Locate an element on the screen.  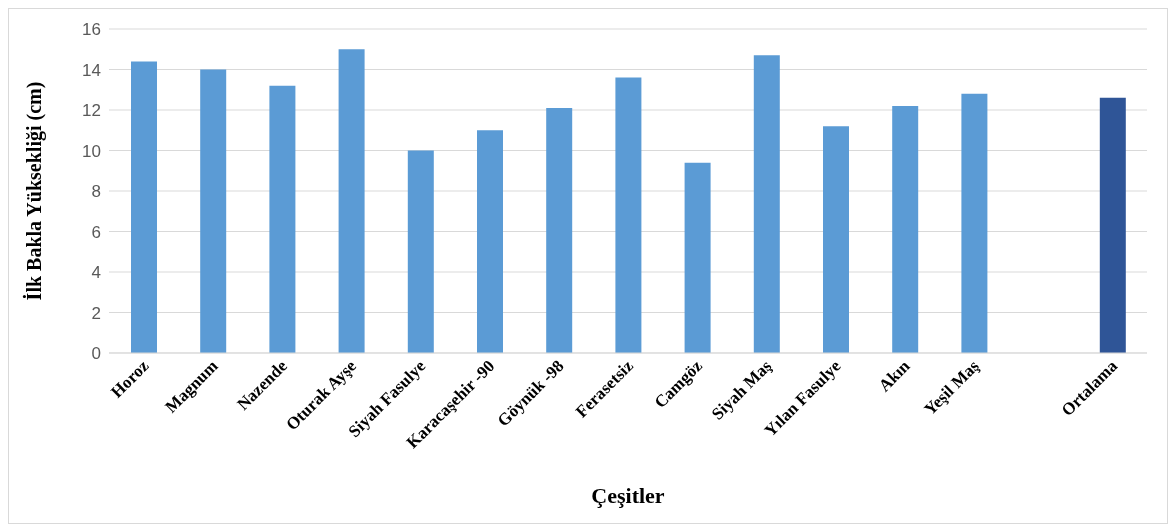
y-tick-label: 2 is located at coordinates (96, 313).